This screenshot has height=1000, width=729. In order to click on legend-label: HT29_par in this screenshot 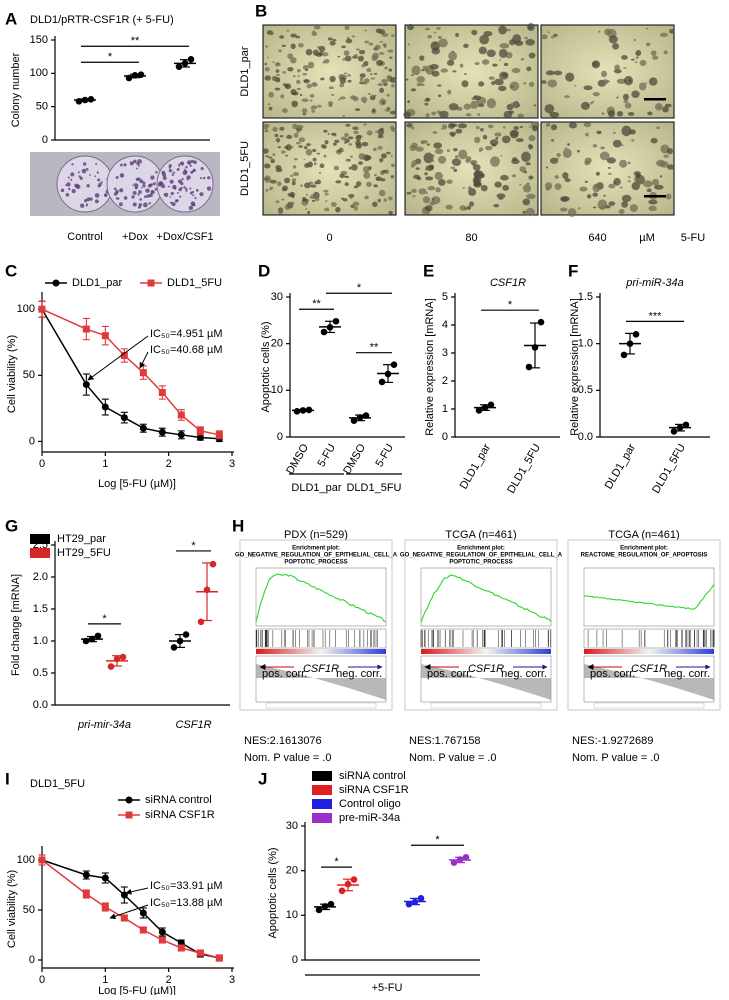, I will do `click(81, 539)`.